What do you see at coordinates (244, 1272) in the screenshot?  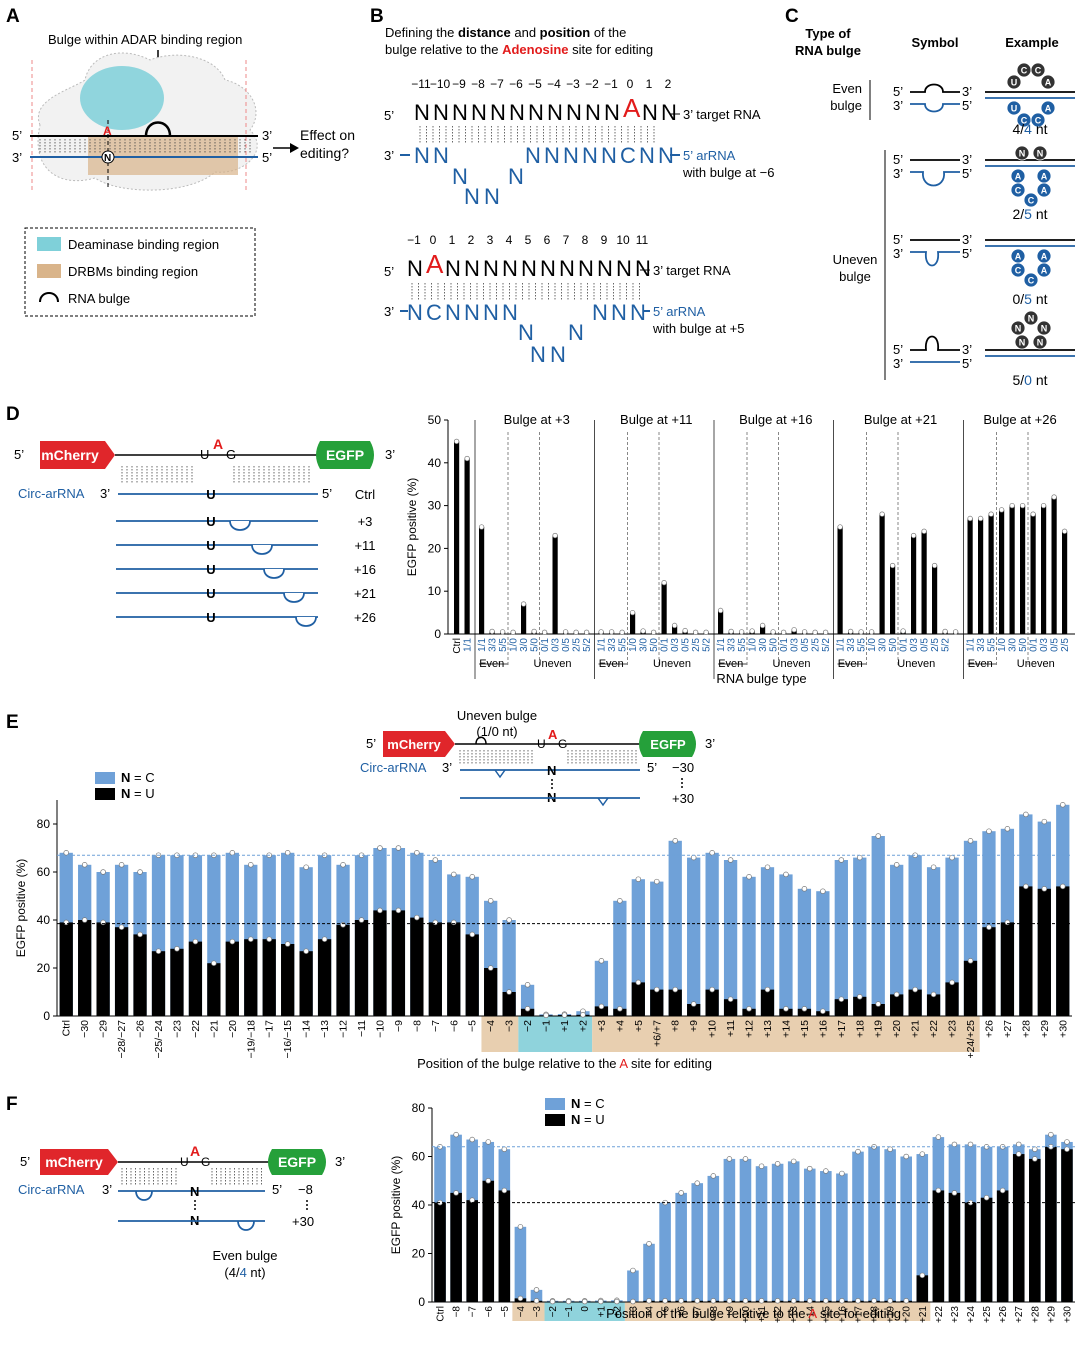 I see `f-even-ratio: (4/4 nt)` at bounding box center [244, 1272].